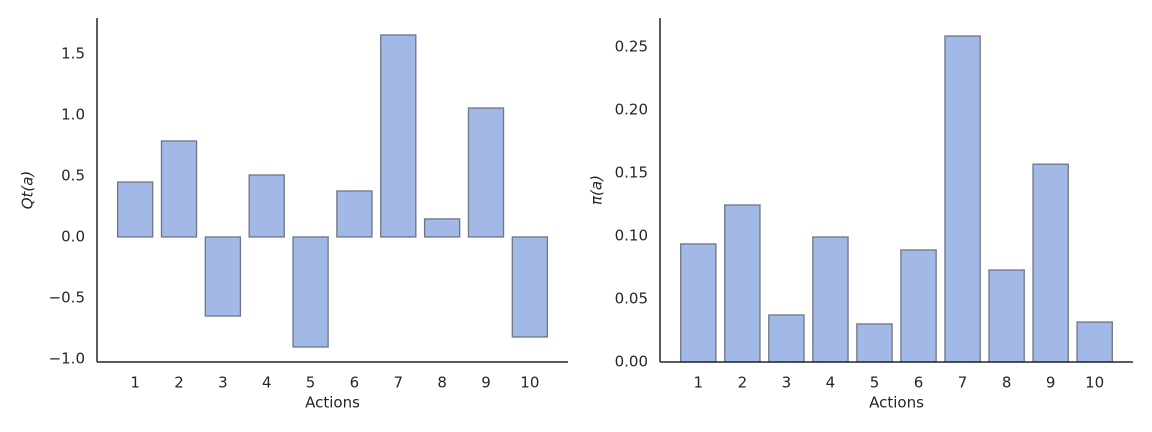  Describe the element at coordinates (73, 114) in the screenshot. I see `y-tick-label: 1.0` at that location.